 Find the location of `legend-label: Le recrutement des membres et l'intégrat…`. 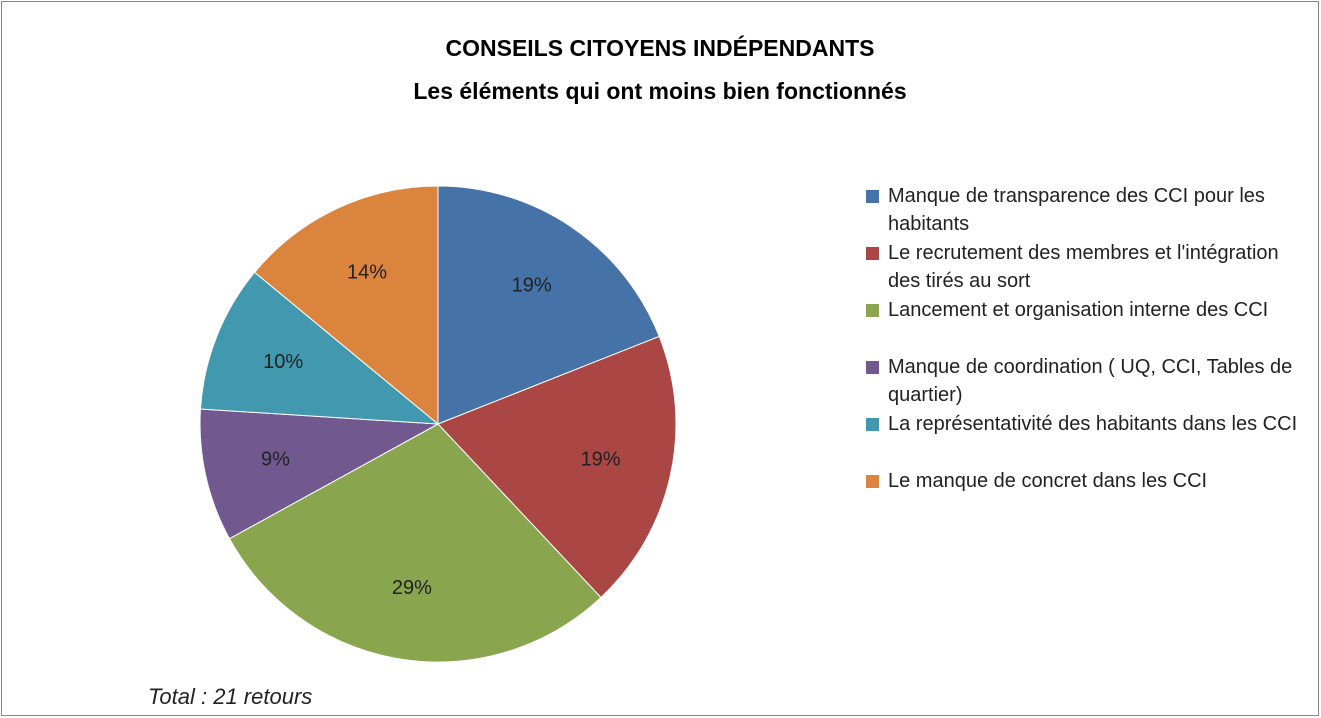

legend-label: Le recrutement des membres et l'intégrat… is located at coordinates (1083, 267).